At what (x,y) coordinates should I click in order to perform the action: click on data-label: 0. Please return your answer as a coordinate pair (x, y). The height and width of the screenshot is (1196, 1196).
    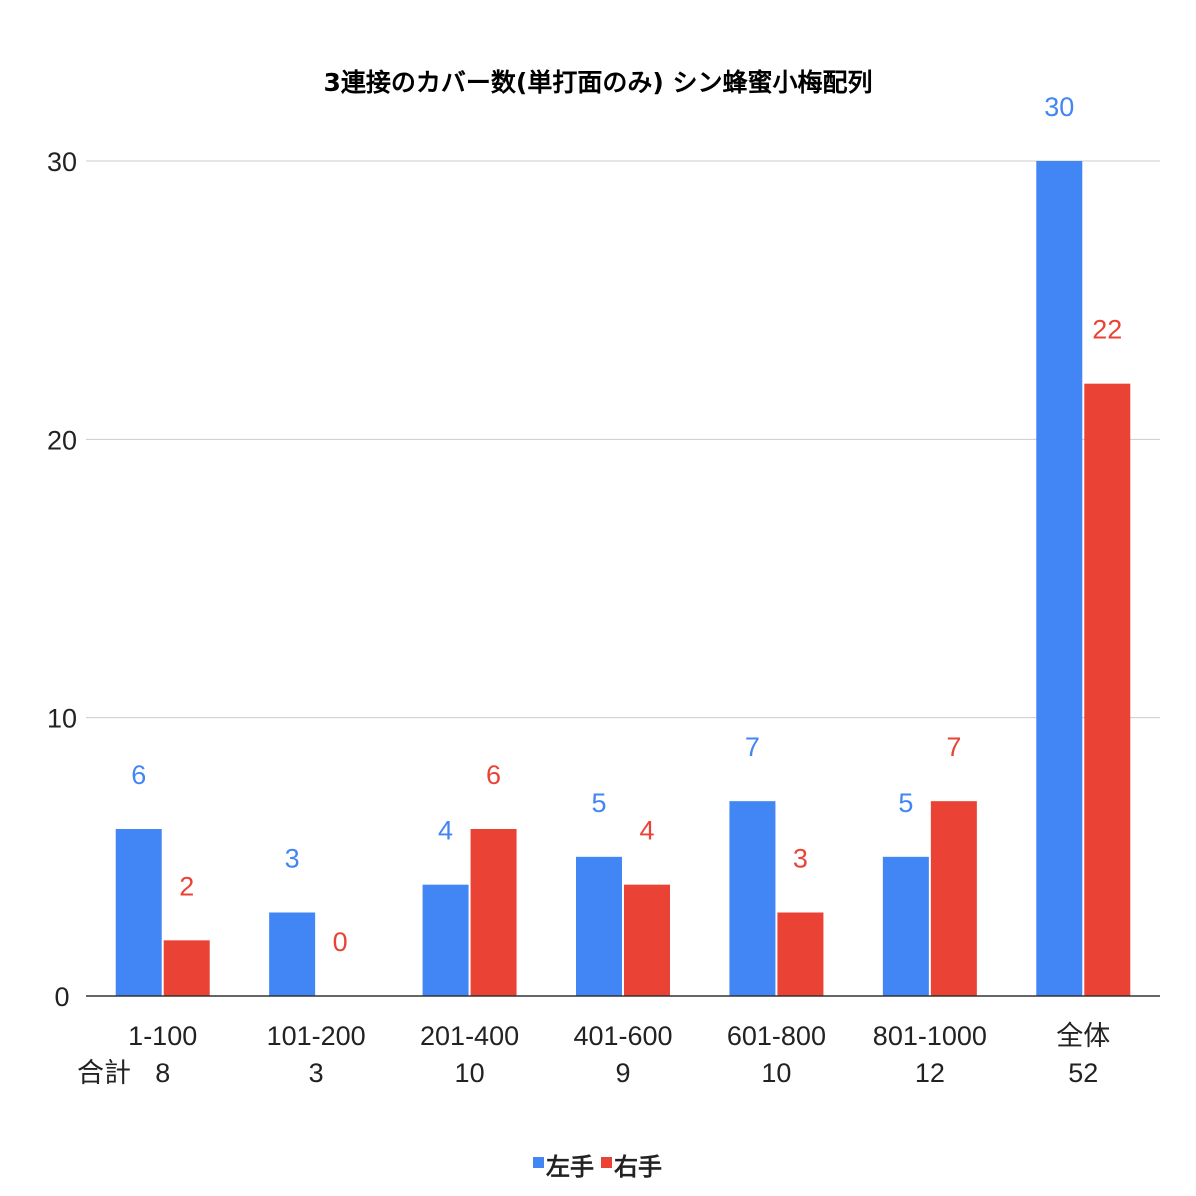
    Looking at the image, I should click on (340, 942).